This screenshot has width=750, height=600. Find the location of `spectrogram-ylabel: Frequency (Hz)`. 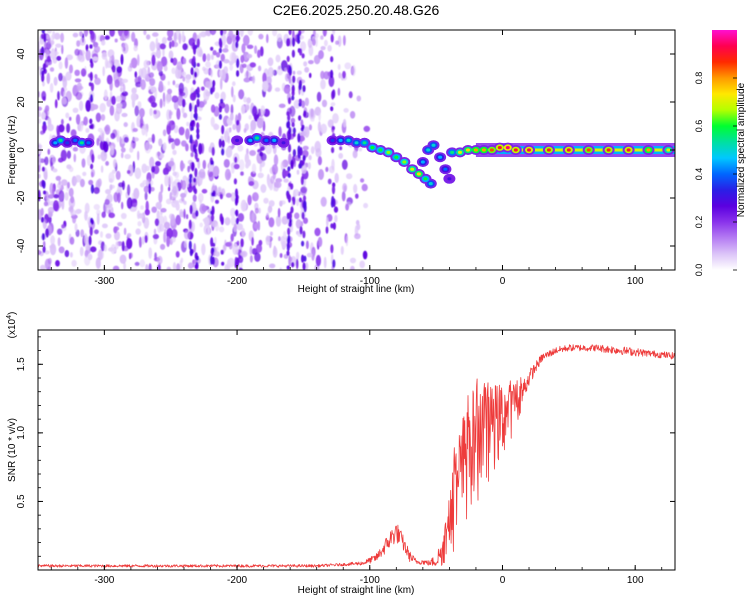

spectrogram-ylabel: Frequency (Hz) is located at coordinates (12, 150).